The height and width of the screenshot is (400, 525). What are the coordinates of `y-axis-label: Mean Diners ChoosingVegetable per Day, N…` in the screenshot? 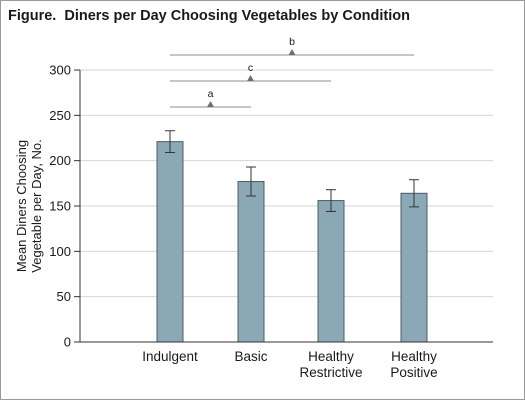 It's located at (29, 205).